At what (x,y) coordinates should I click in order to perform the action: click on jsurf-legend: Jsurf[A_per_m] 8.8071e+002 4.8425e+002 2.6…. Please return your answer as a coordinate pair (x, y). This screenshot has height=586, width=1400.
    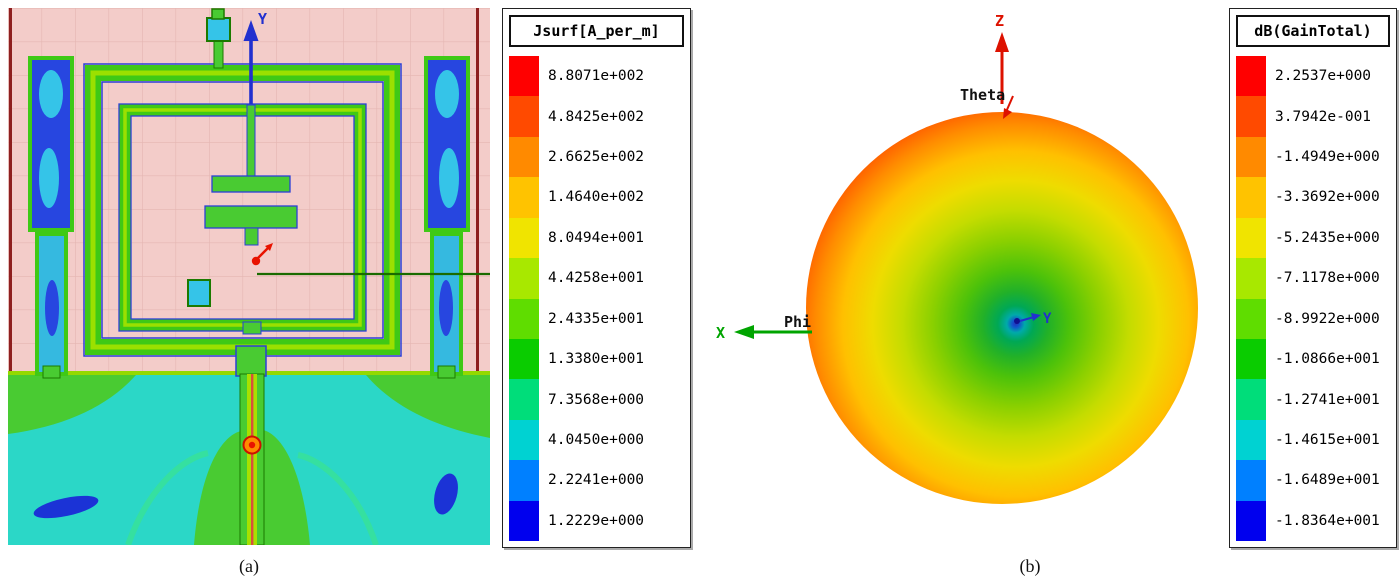
    Looking at the image, I should click on (596, 278).